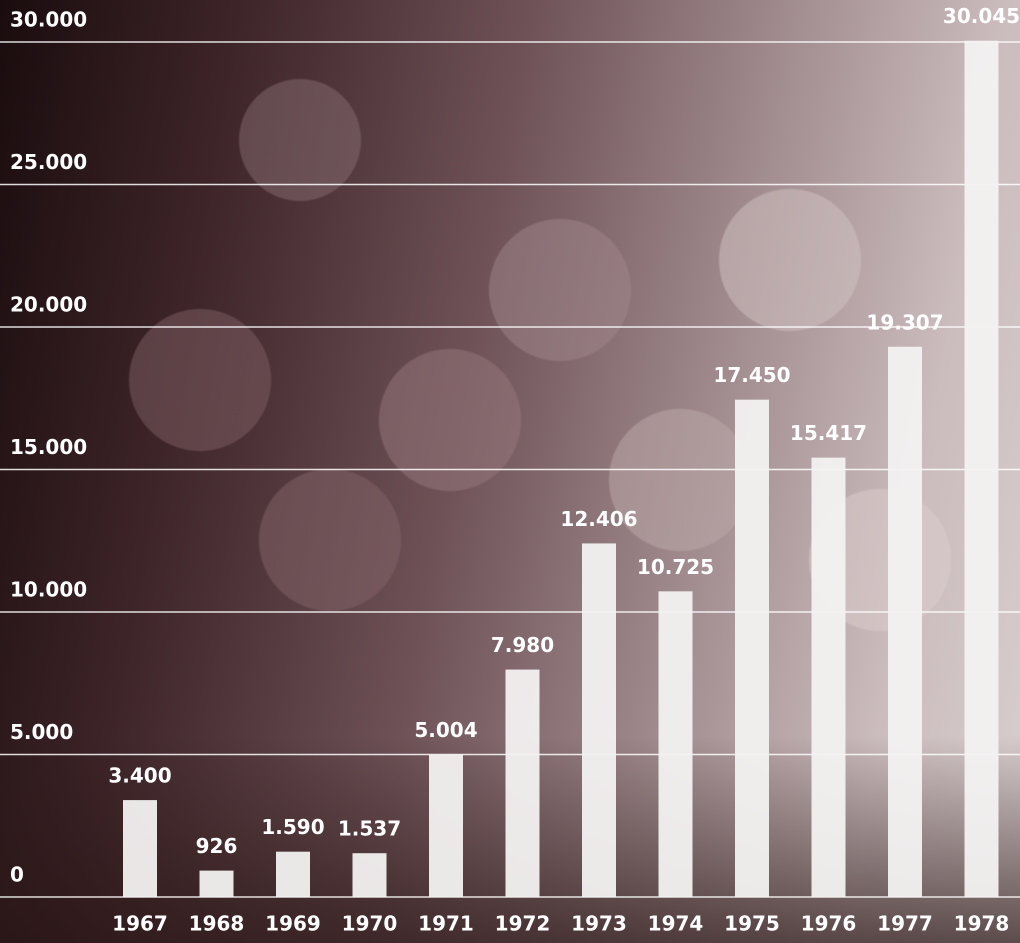 The image size is (1020, 943). What do you see at coordinates (217, 846) in the screenshot?
I see `value-label: 926` at bounding box center [217, 846].